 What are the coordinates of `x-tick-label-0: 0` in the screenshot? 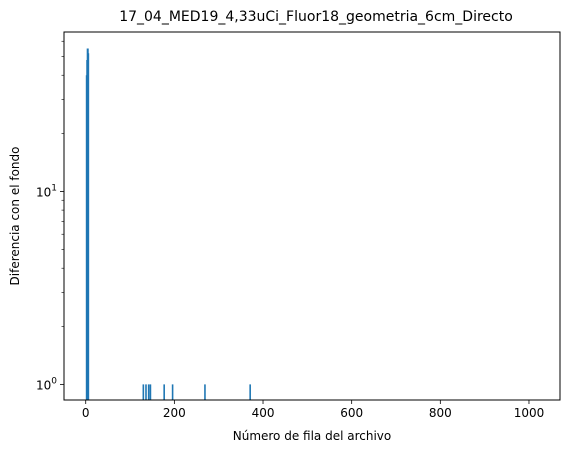 It's located at (86, 413).